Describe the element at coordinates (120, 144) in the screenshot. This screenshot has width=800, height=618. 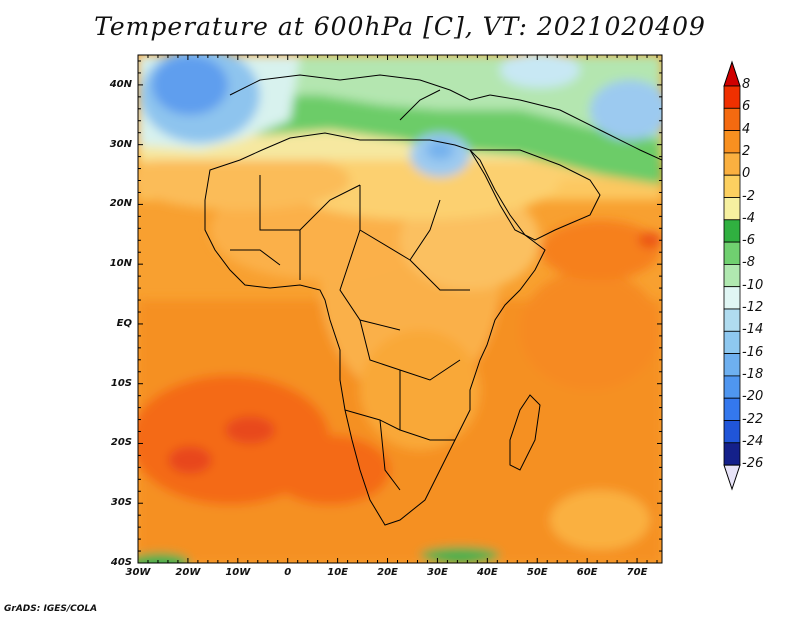
I see `y-tick-label: 30N` at that location.